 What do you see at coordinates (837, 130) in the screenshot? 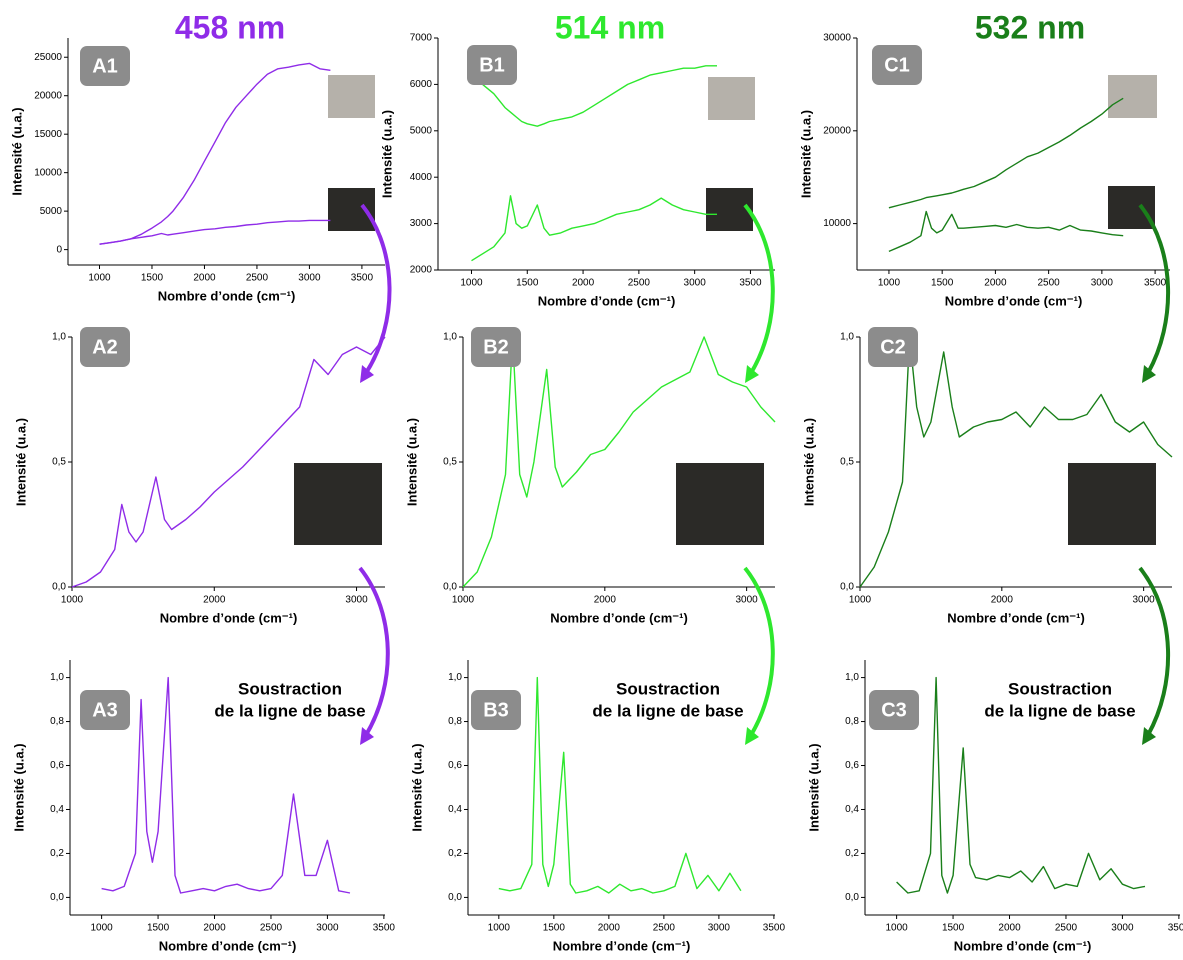
I see `y-tick-label: 20000` at bounding box center [837, 130].